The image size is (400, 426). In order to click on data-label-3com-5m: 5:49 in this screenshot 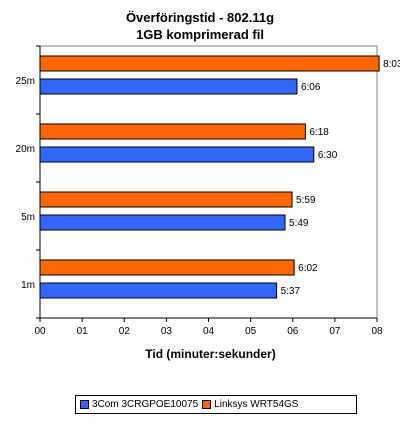, I will do `click(299, 223)`.